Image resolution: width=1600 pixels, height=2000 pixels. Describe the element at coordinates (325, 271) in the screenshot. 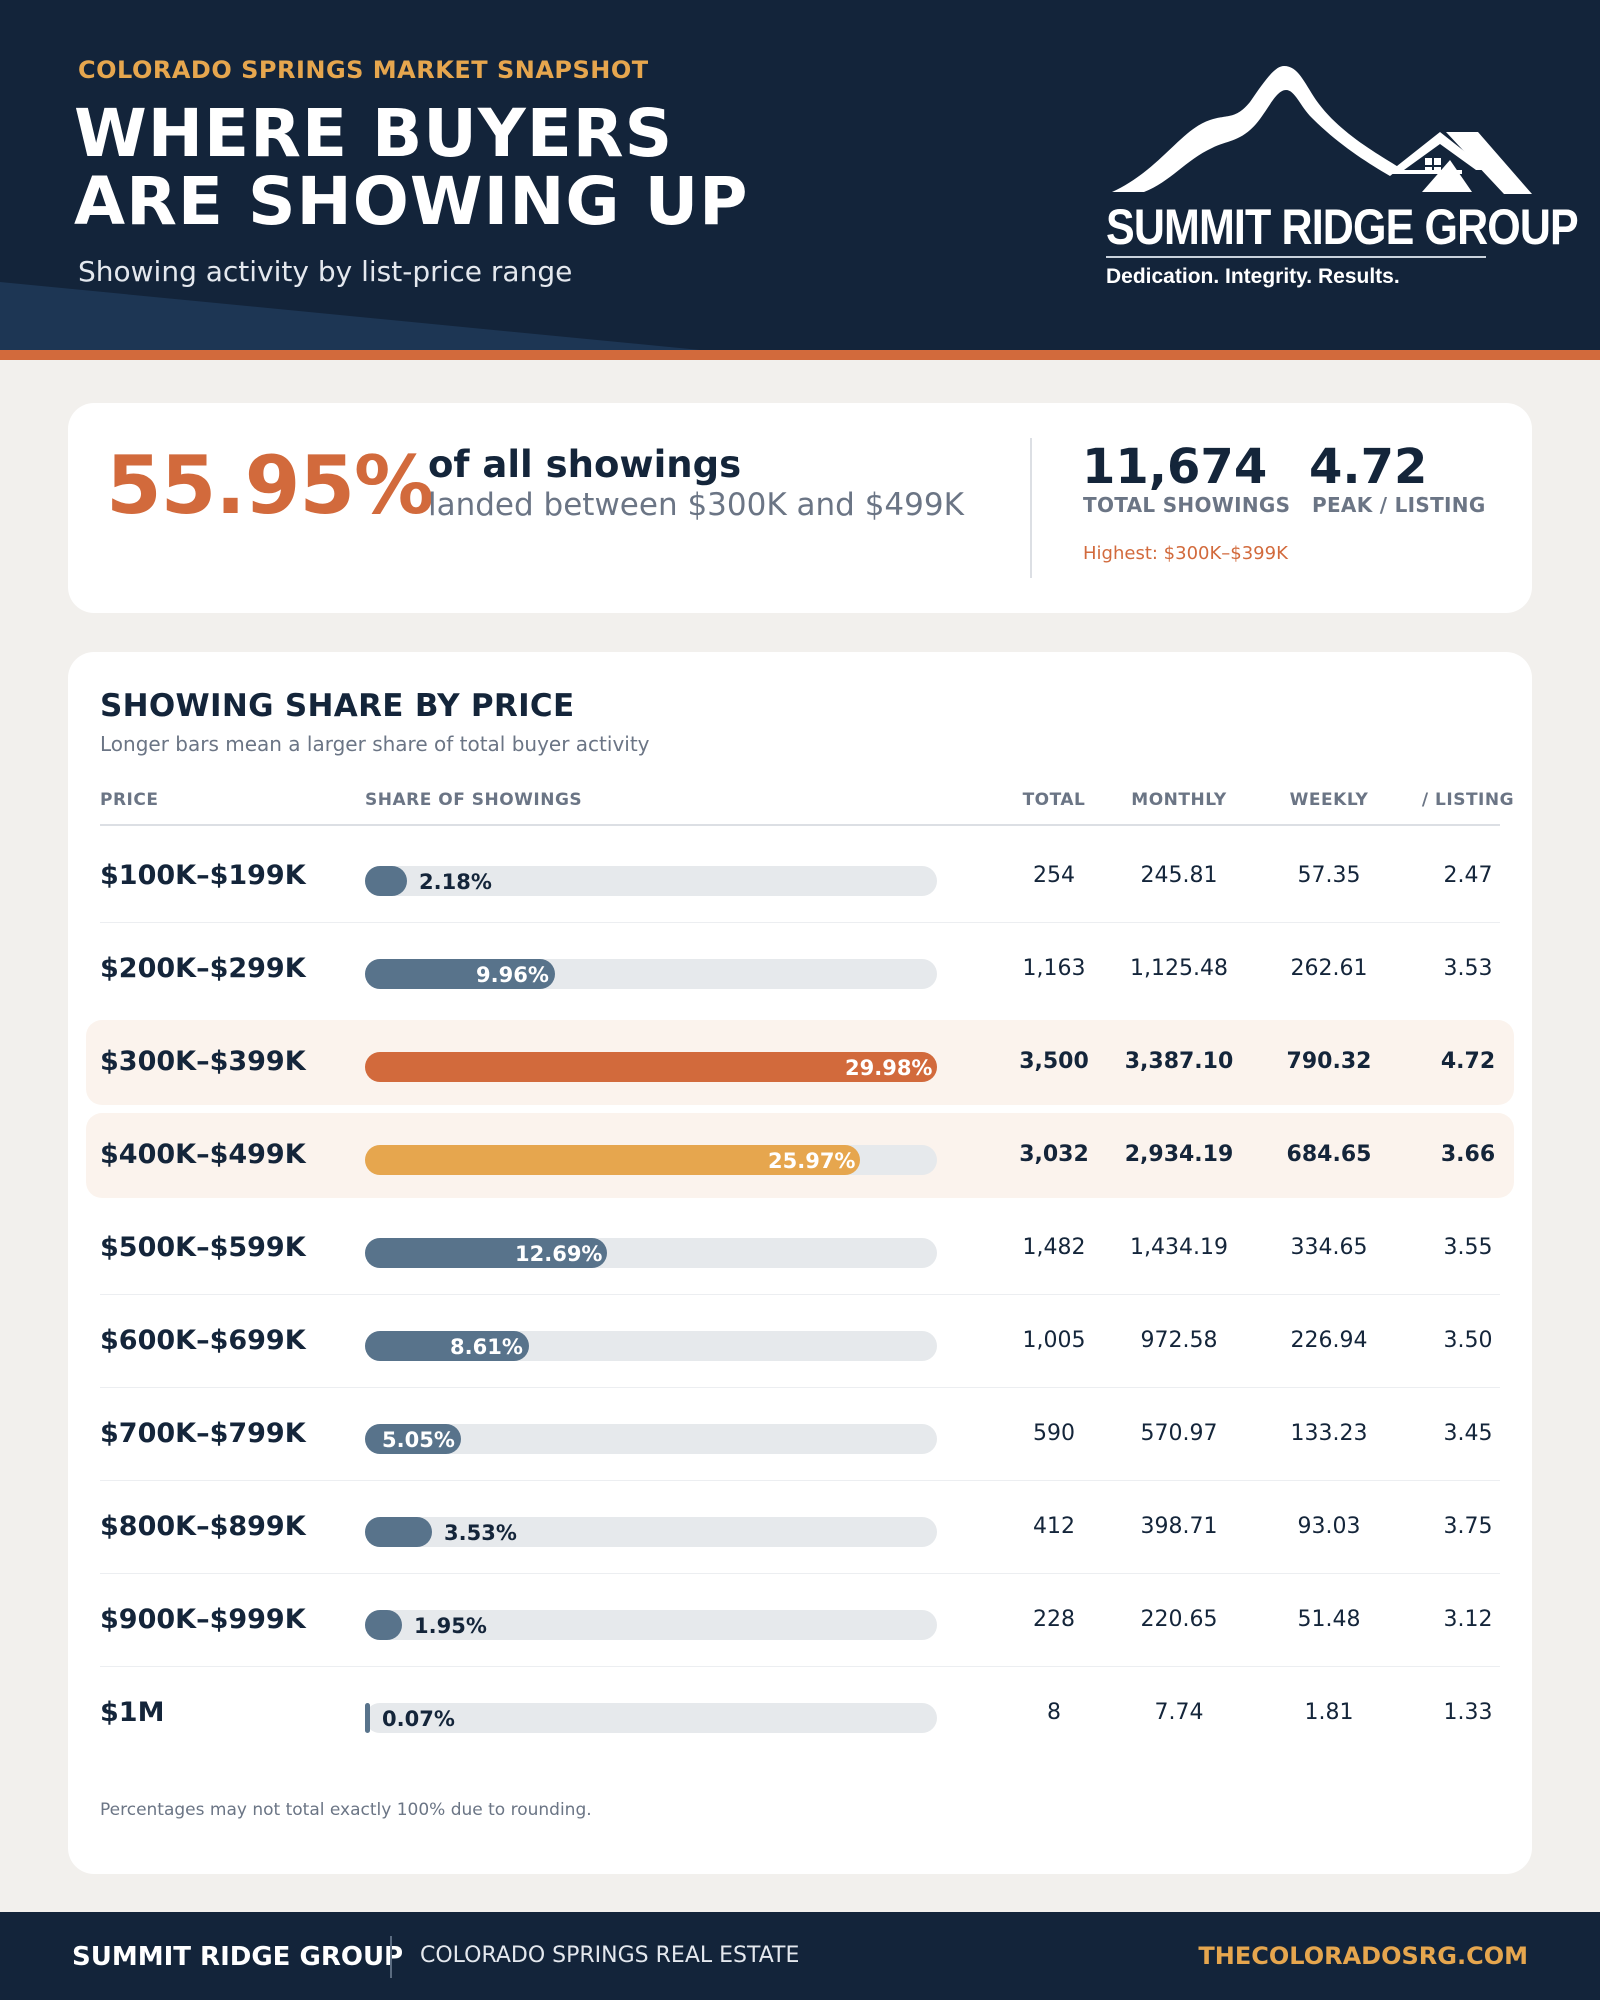

I see `page-subtitle: Showing activity by list-price range` at that location.